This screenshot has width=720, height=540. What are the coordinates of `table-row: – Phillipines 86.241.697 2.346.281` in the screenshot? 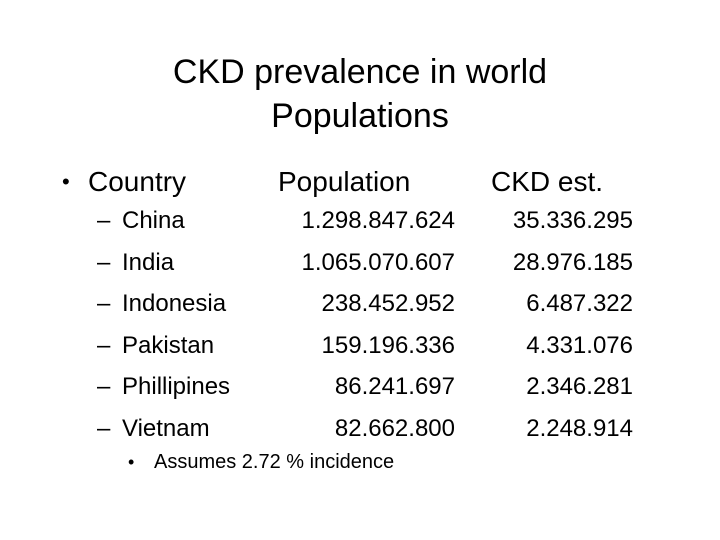 It's located at (360, 387).